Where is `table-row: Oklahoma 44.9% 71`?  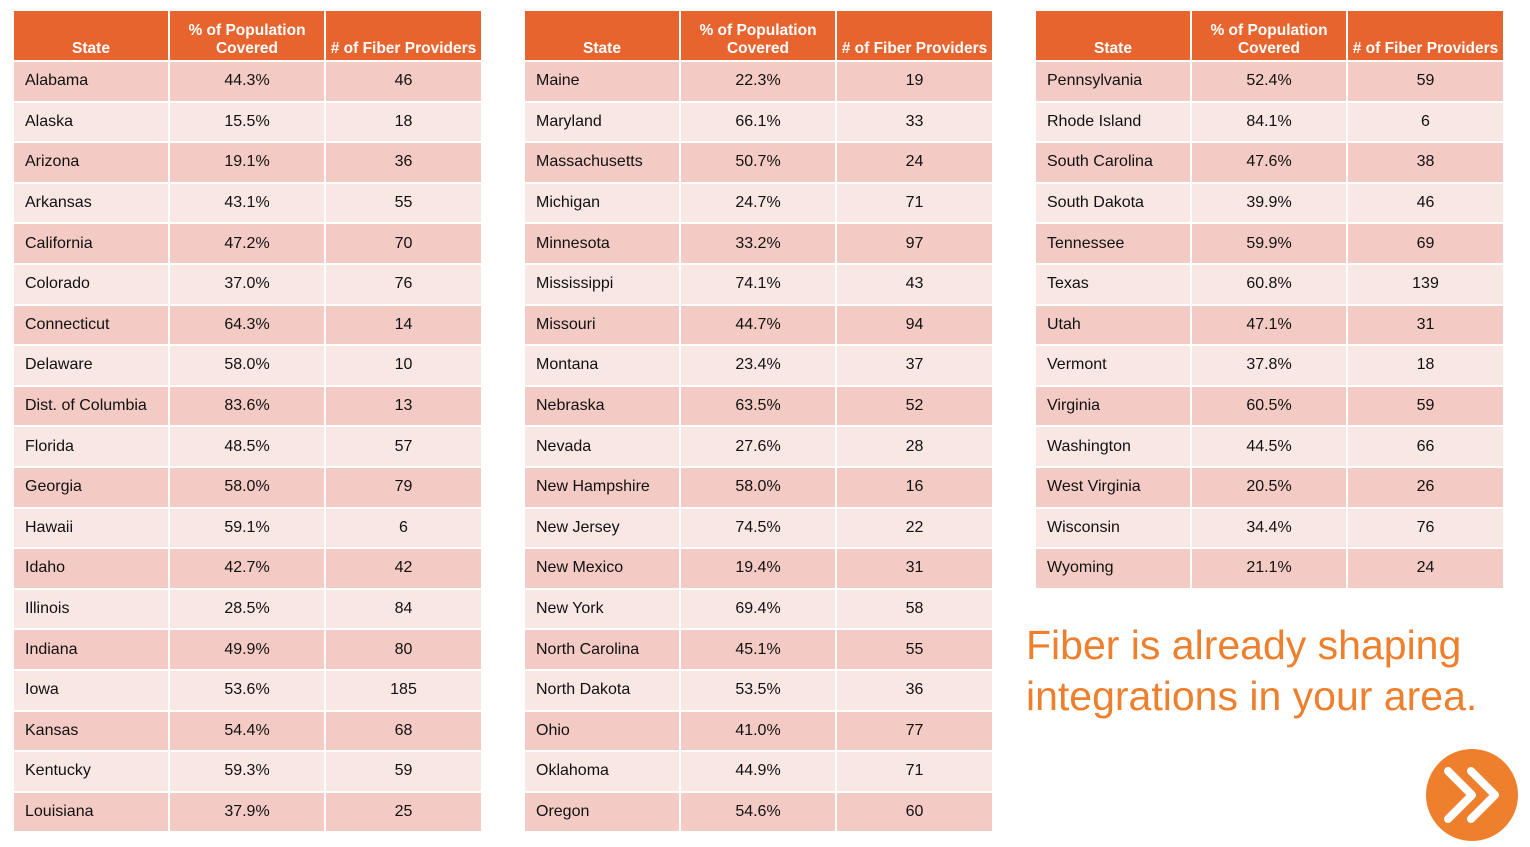 table-row: Oklahoma 44.9% 71 is located at coordinates (758, 771).